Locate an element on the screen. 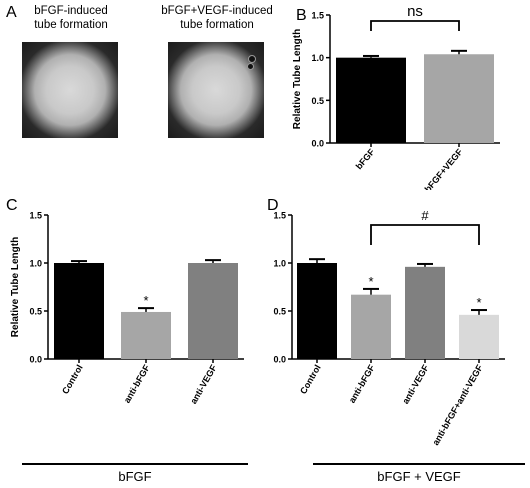  micrograph-bfgf is located at coordinates (70, 90).